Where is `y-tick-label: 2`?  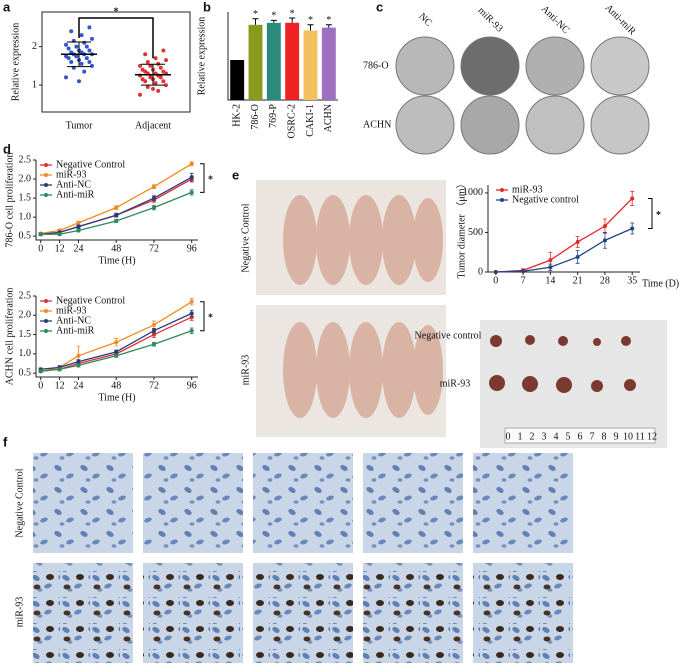 y-tick-label: 2 is located at coordinates (34, 46).